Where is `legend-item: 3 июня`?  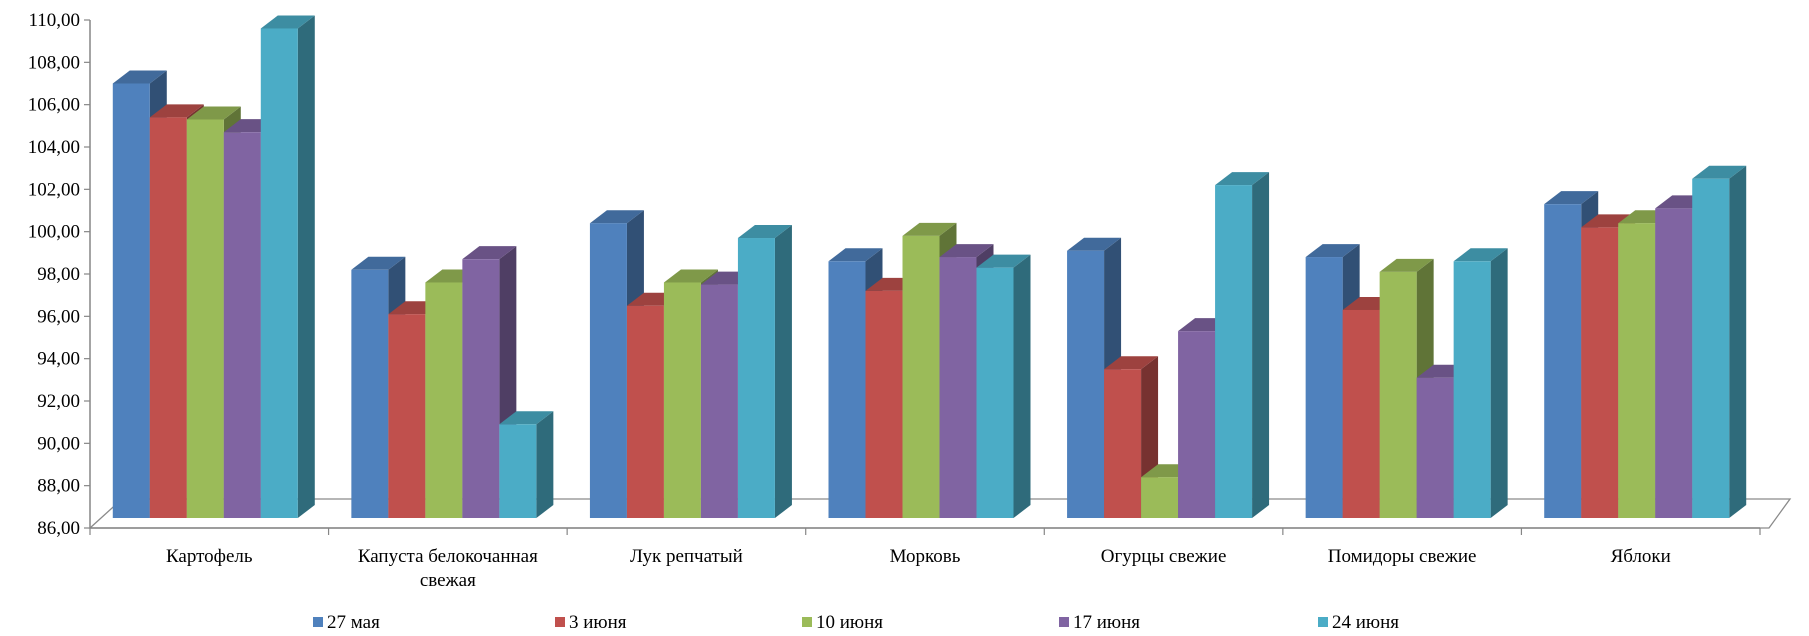
legend-item: 3 июня is located at coordinates (591, 622).